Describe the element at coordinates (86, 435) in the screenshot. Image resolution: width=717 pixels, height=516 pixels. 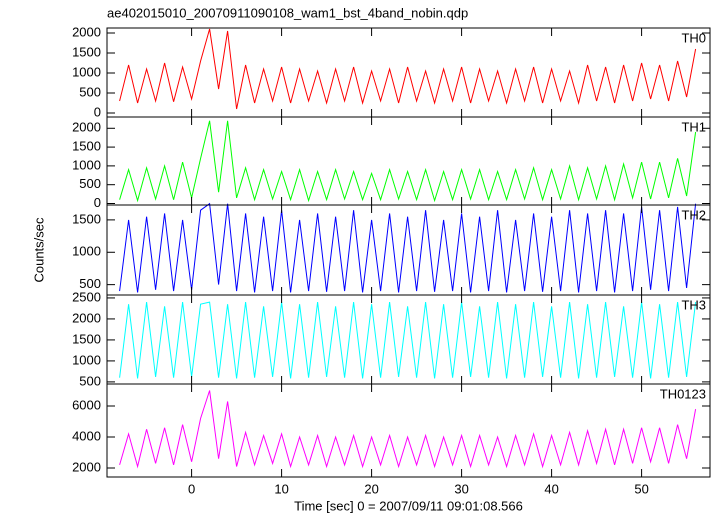
I see `y-tick-label: 4000` at that location.